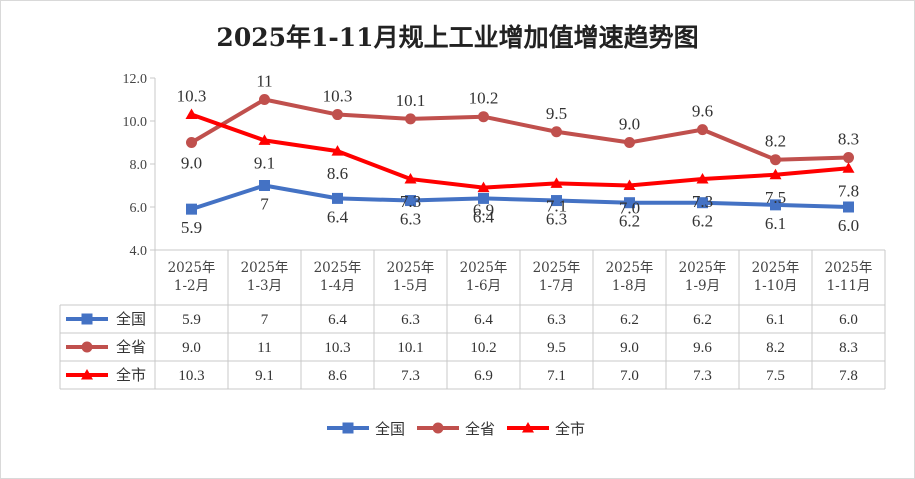 The image size is (915, 479). Describe the element at coordinates (702, 348) in the screenshot. I see `table-cell: 9.6` at that location.